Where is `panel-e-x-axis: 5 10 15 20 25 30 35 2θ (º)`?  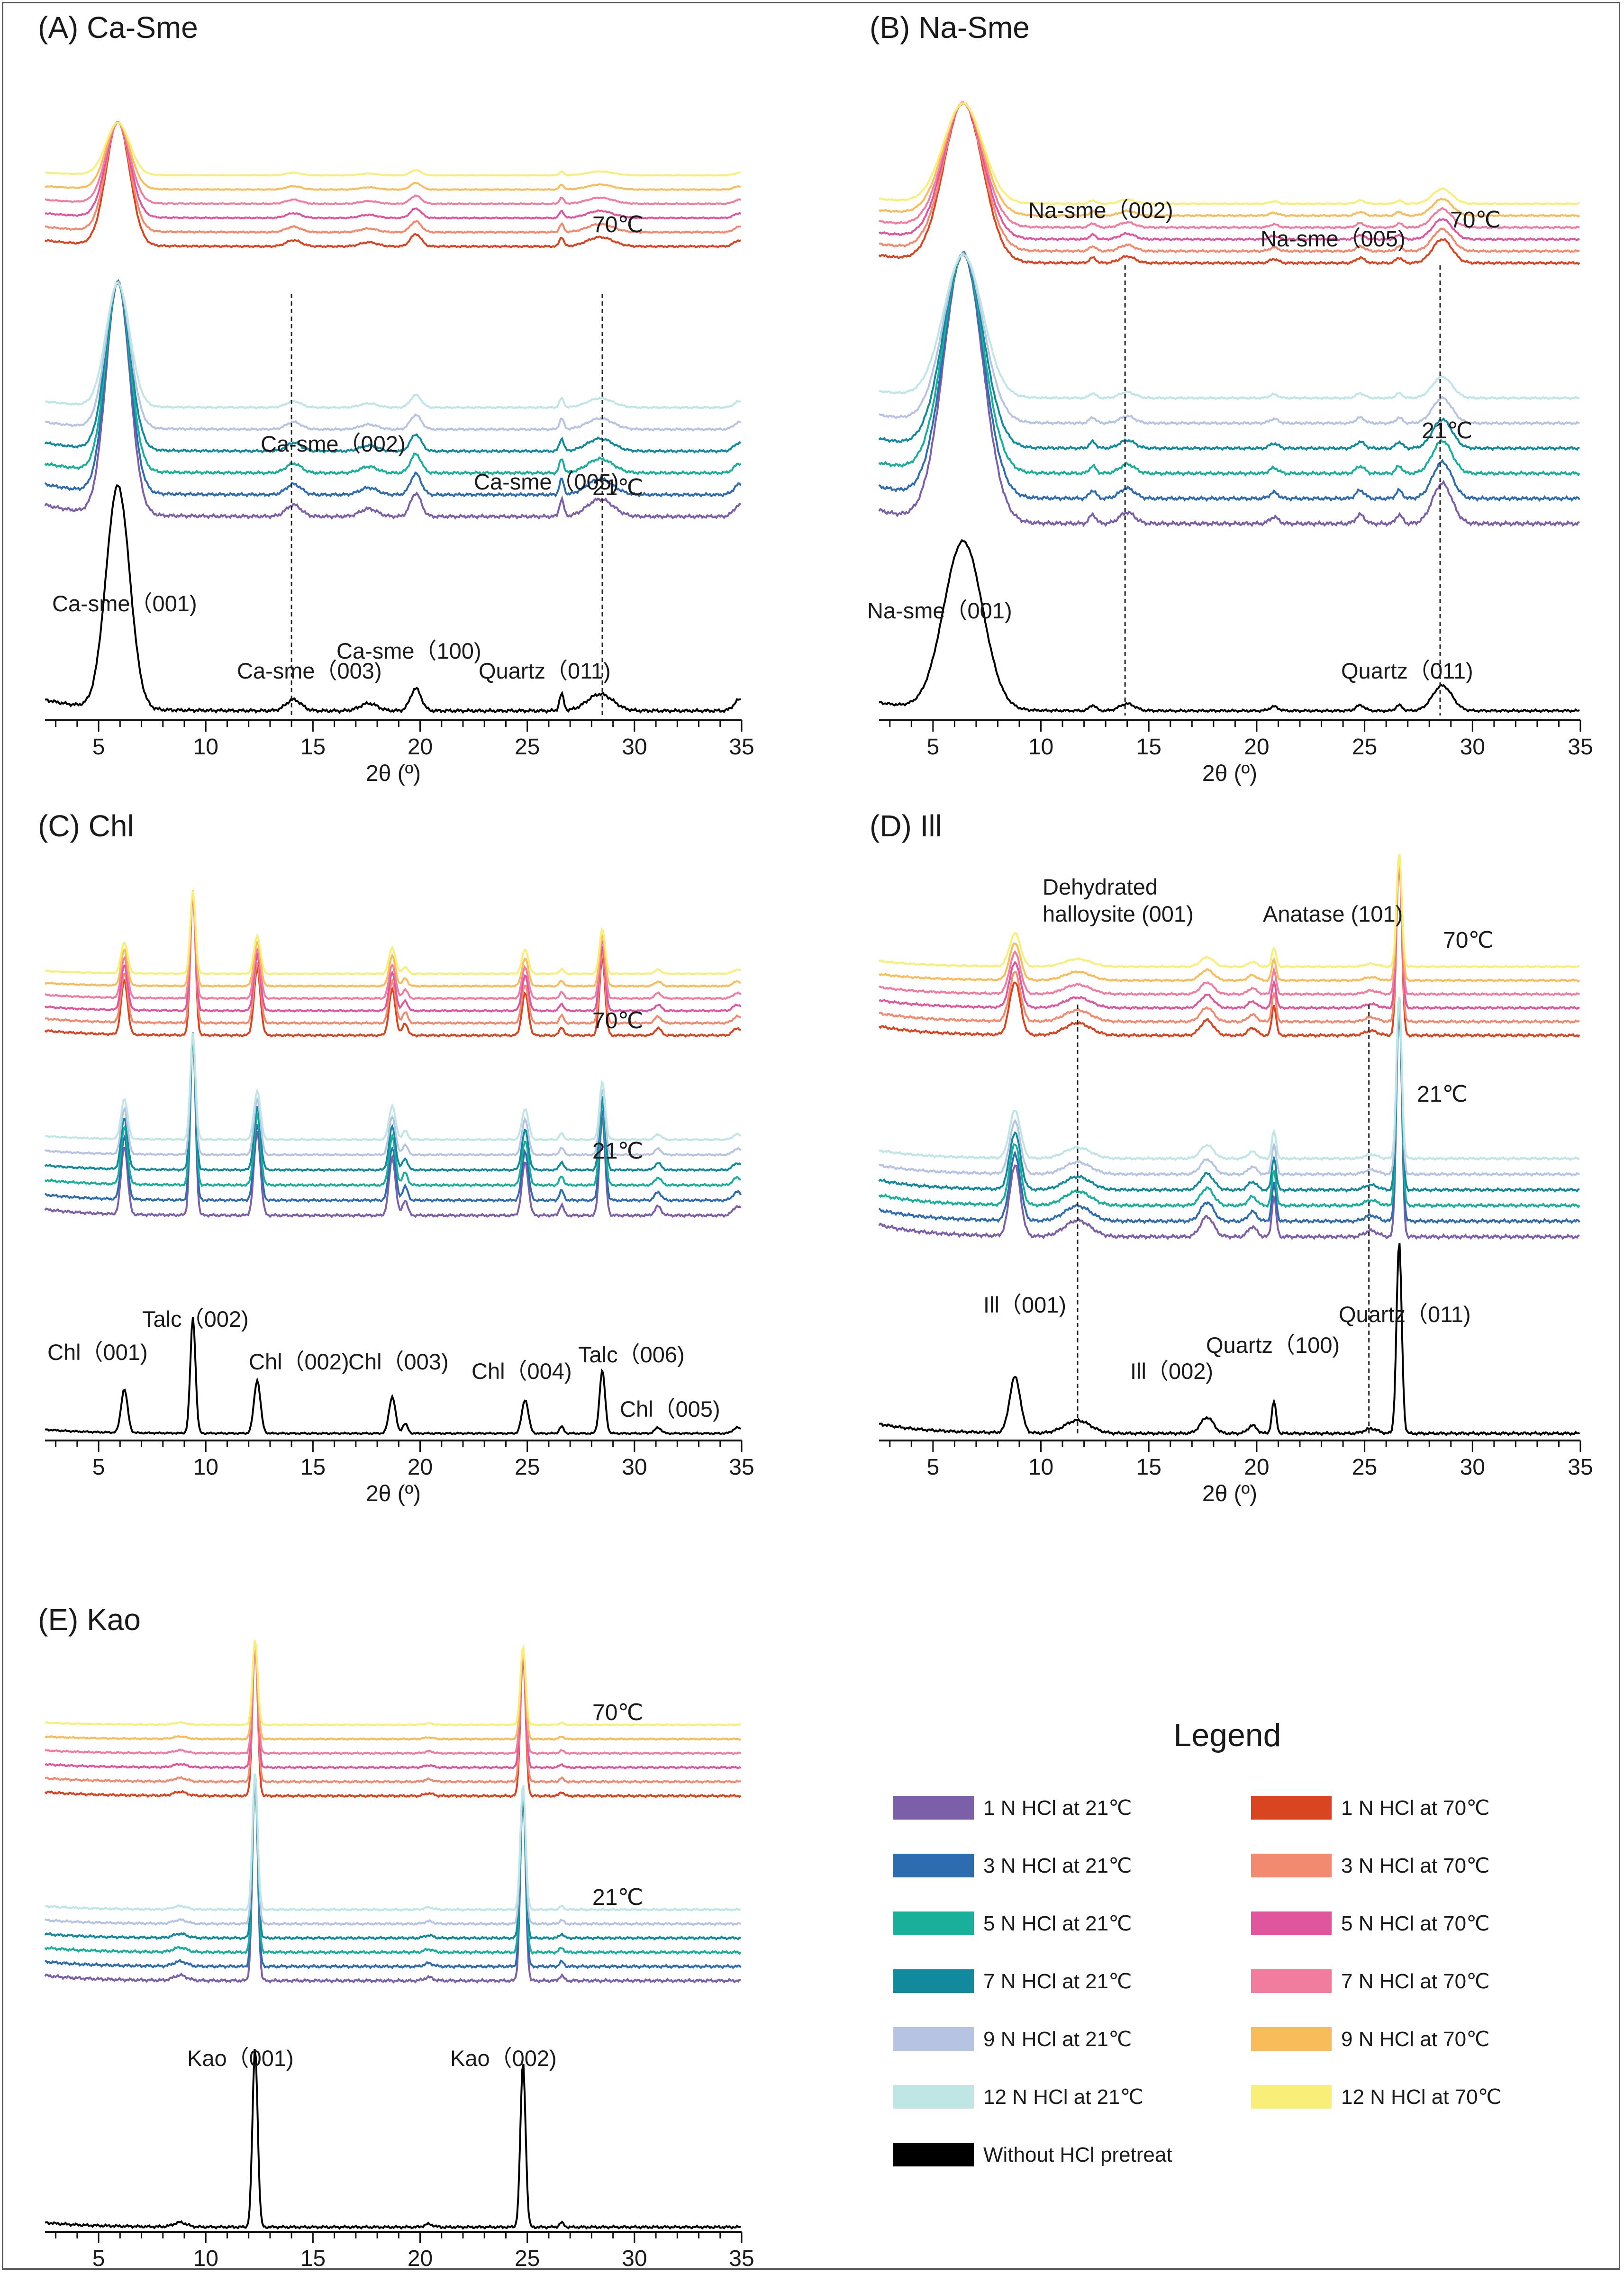
panel-e-x-axis: 5 10 15 20 25 30 35 2θ (º) is located at coordinates (399, 2252).